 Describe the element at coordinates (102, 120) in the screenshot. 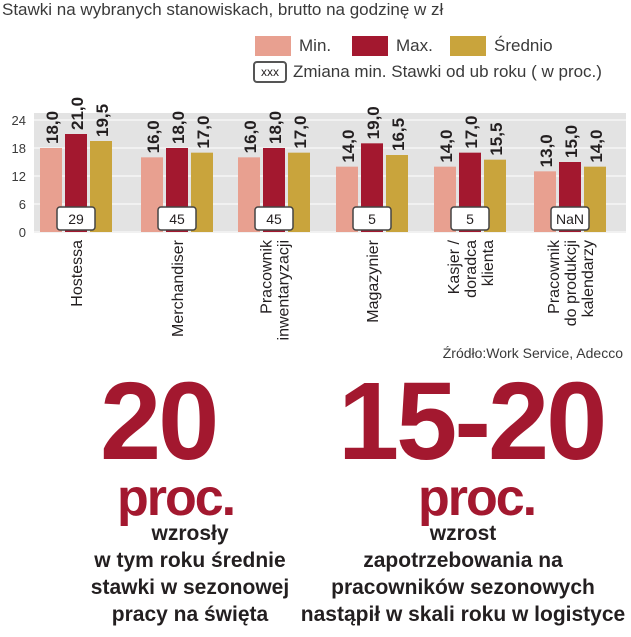

I see `bar-value-label: 19,5` at that location.